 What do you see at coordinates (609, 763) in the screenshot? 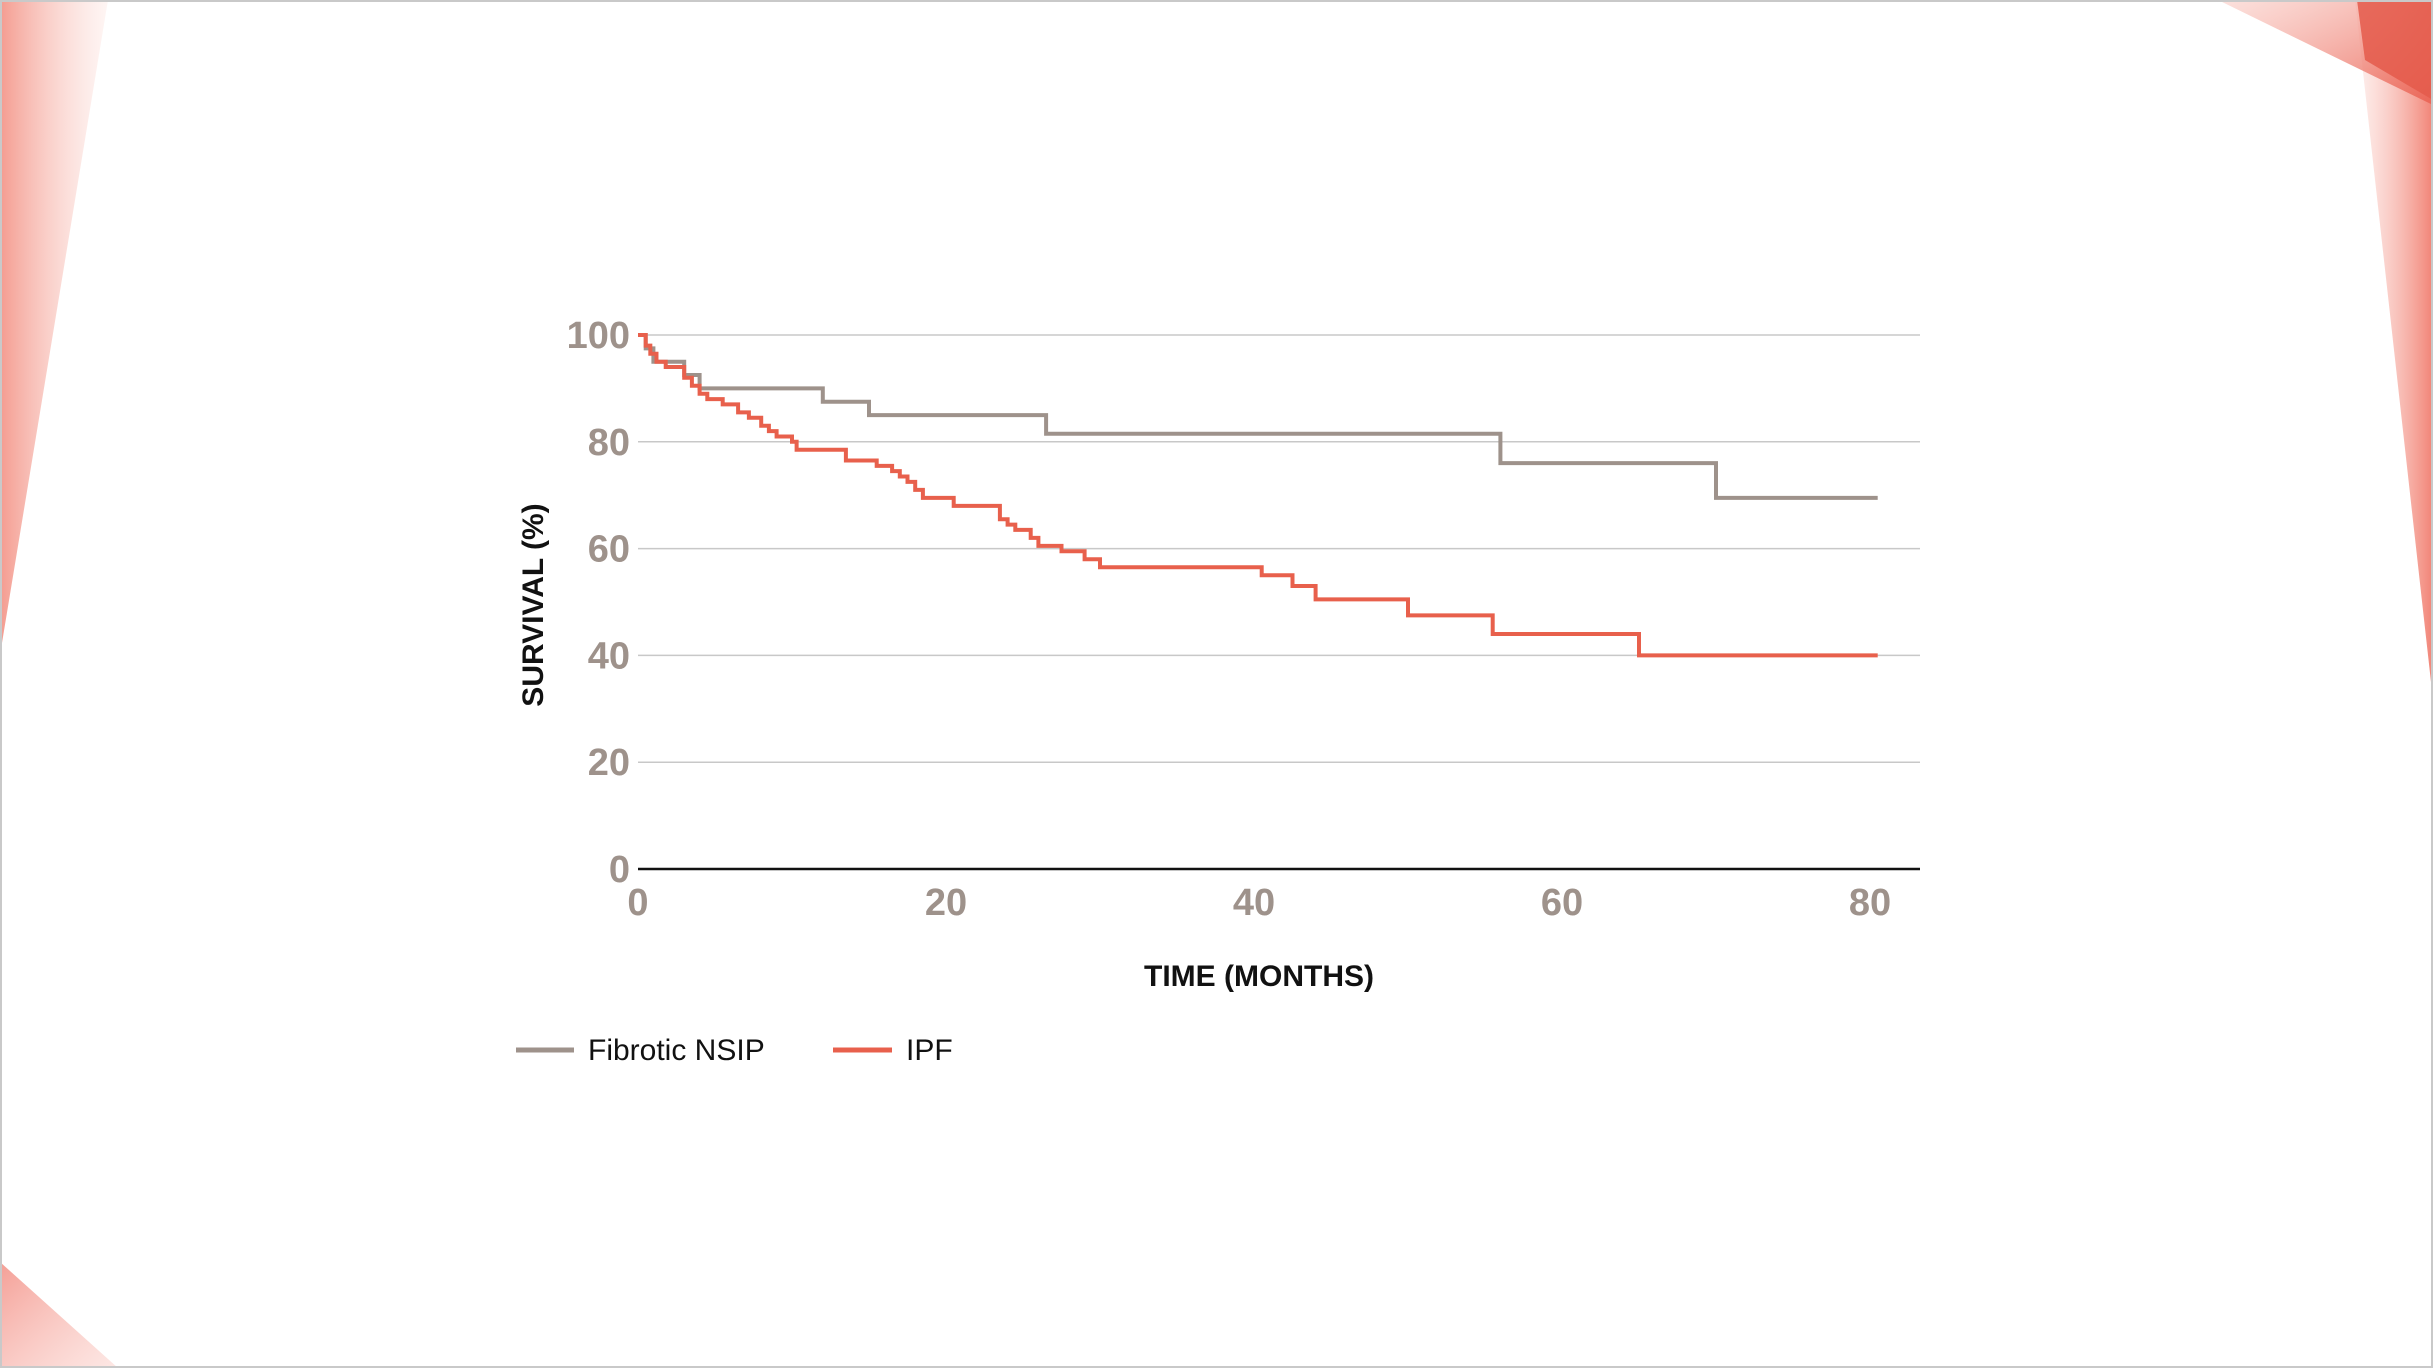
I see `y-tick-label: 20` at bounding box center [609, 763].